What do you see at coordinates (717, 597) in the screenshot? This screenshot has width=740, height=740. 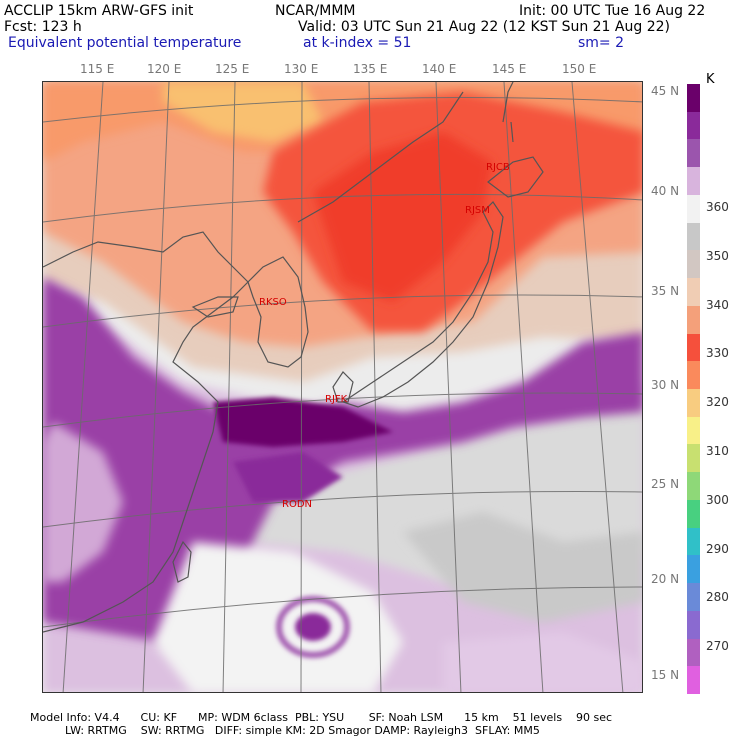 I see `colorbar-label-280: 280` at bounding box center [717, 597].